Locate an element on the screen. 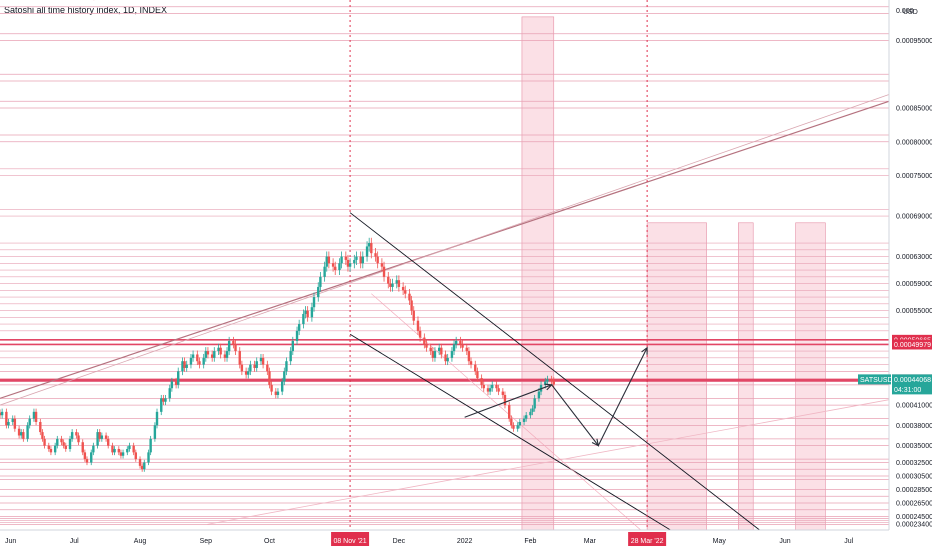 The width and height of the screenshot is (932, 550). time-tick-label: Jul is located at coordinates (74, 541).